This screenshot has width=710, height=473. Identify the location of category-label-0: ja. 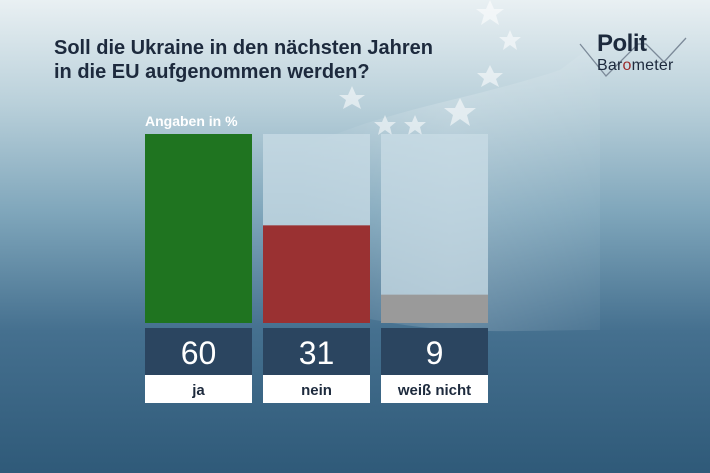
(198, 390).